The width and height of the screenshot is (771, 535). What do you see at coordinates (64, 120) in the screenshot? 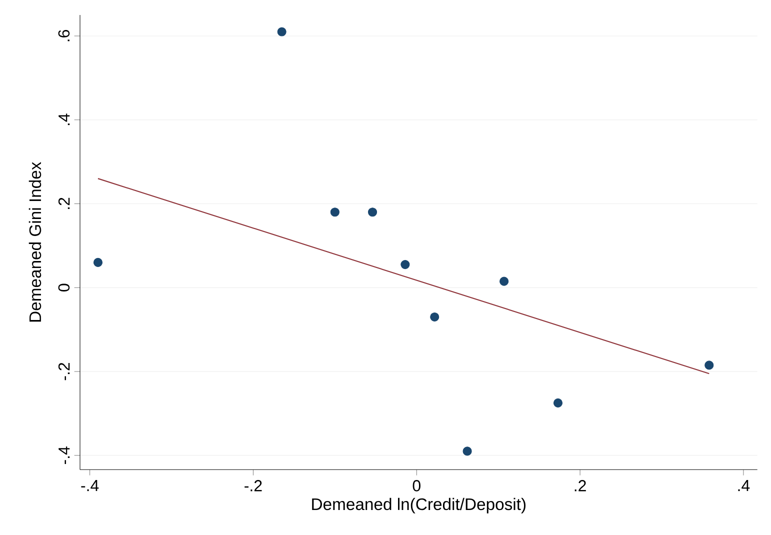
I see `y-tick-label: .4` at bounding box center [64, 120].